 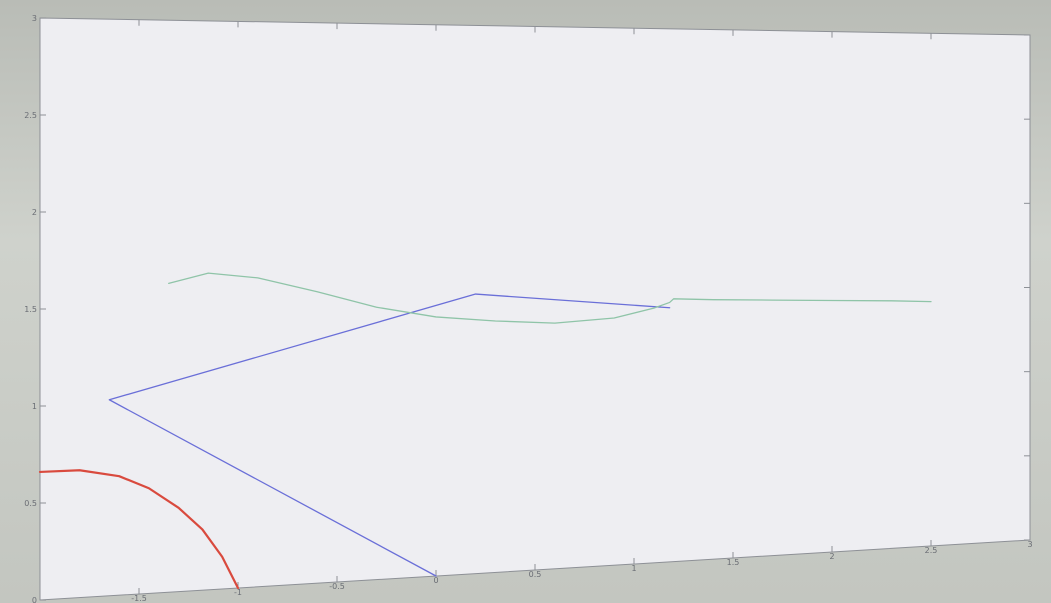 What do you see at coordinates (34, 18) in the screenshot?
I see `y-tick-label: 3` at bounding box center [34, 18].